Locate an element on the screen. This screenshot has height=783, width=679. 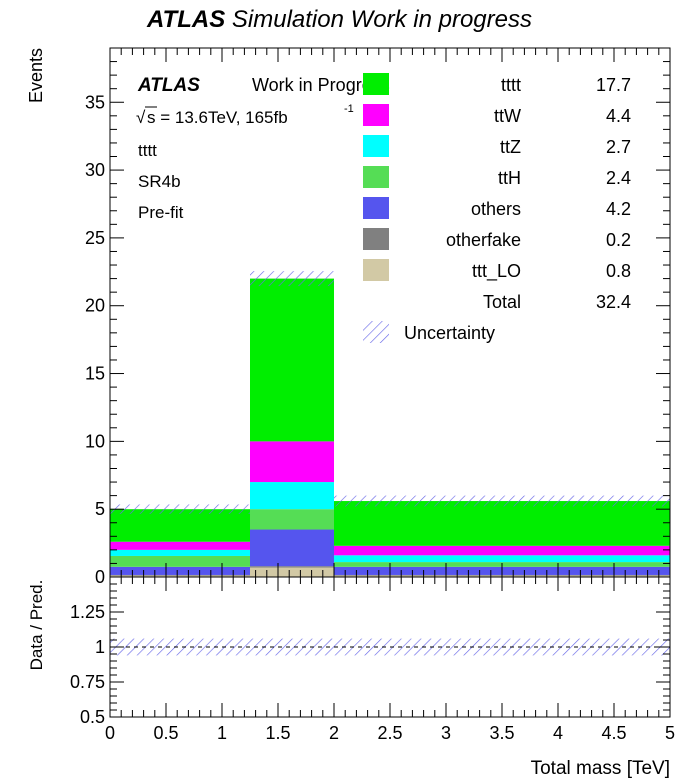
legend-value-others: 4.2 is located at coordinates (618, 209).